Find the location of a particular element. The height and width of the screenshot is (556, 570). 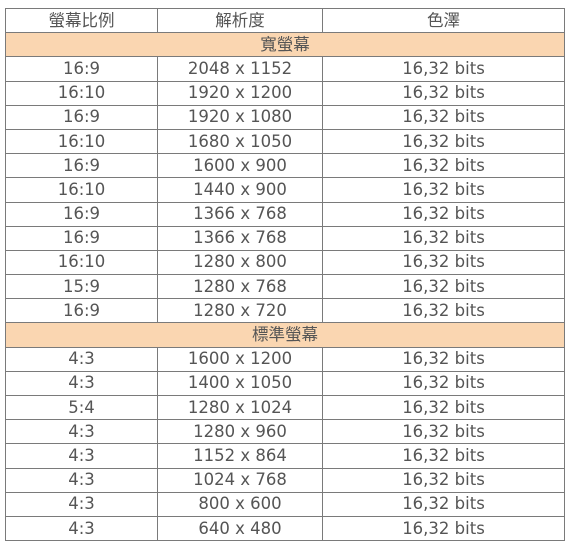

table-row: 16:9 2048 x 1152 16,32 bits is located at coordinates (285, 69).